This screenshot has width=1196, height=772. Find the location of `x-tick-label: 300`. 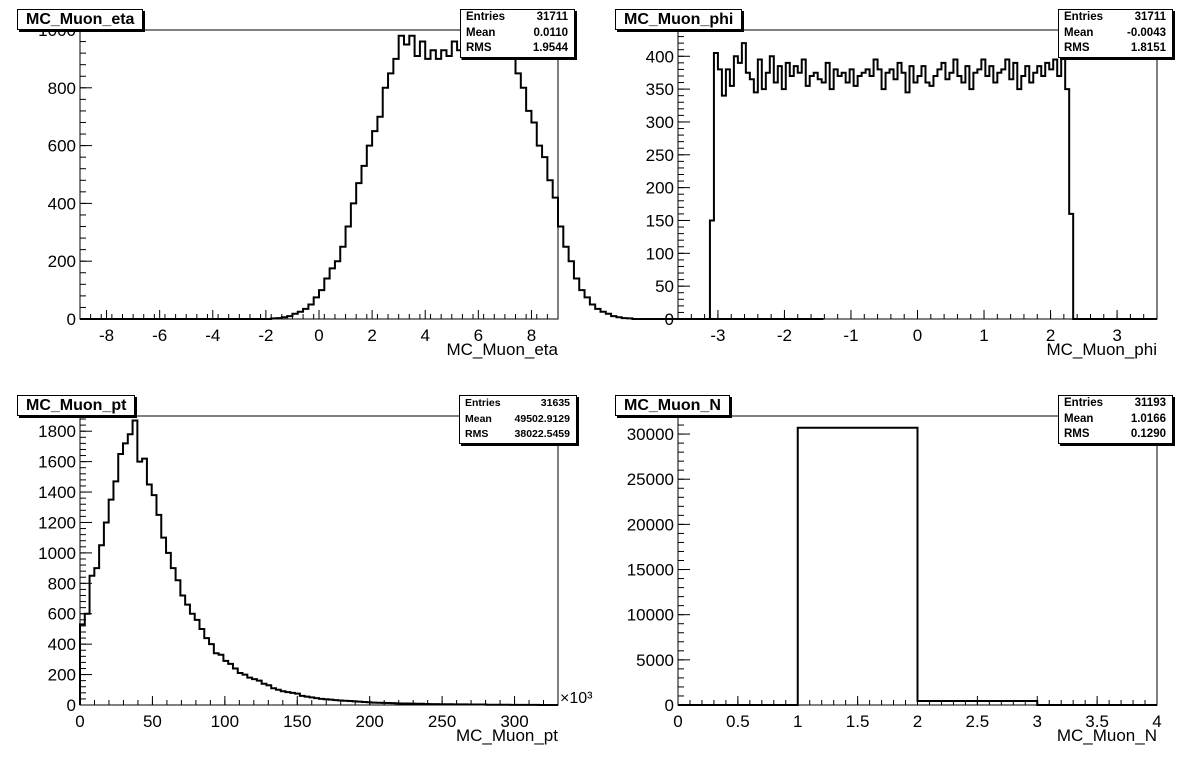

x-tick-label: 300 is located at coordinates (514, 721).